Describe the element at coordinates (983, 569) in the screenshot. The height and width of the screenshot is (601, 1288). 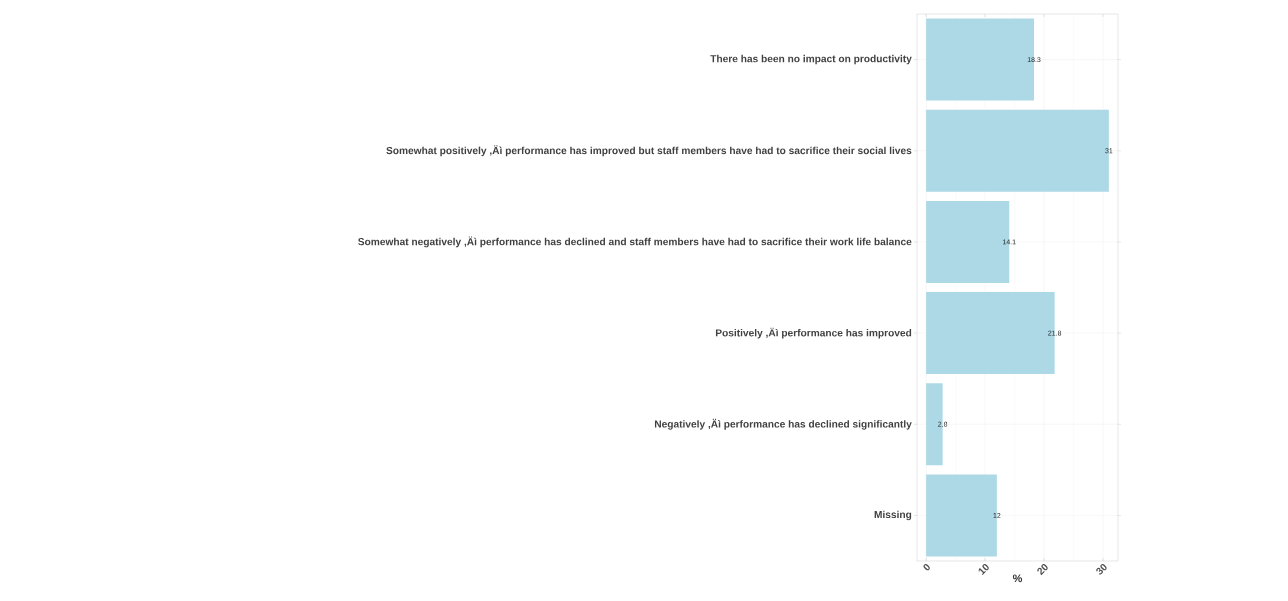
I see `x-tick-label: 10` at that location.